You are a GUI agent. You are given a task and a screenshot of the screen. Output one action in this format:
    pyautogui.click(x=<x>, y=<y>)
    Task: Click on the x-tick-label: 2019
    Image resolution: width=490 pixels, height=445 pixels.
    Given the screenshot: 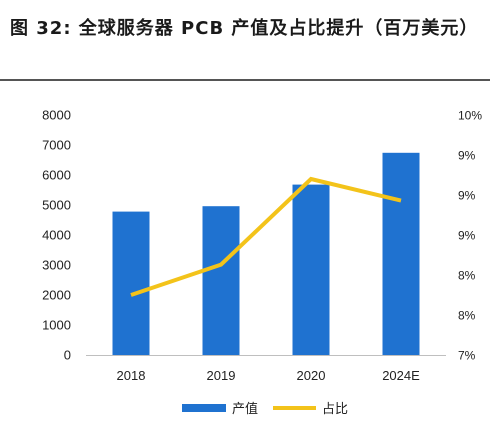 What is the action you would take?
    pyautogui.click(x=221, y=375)
    